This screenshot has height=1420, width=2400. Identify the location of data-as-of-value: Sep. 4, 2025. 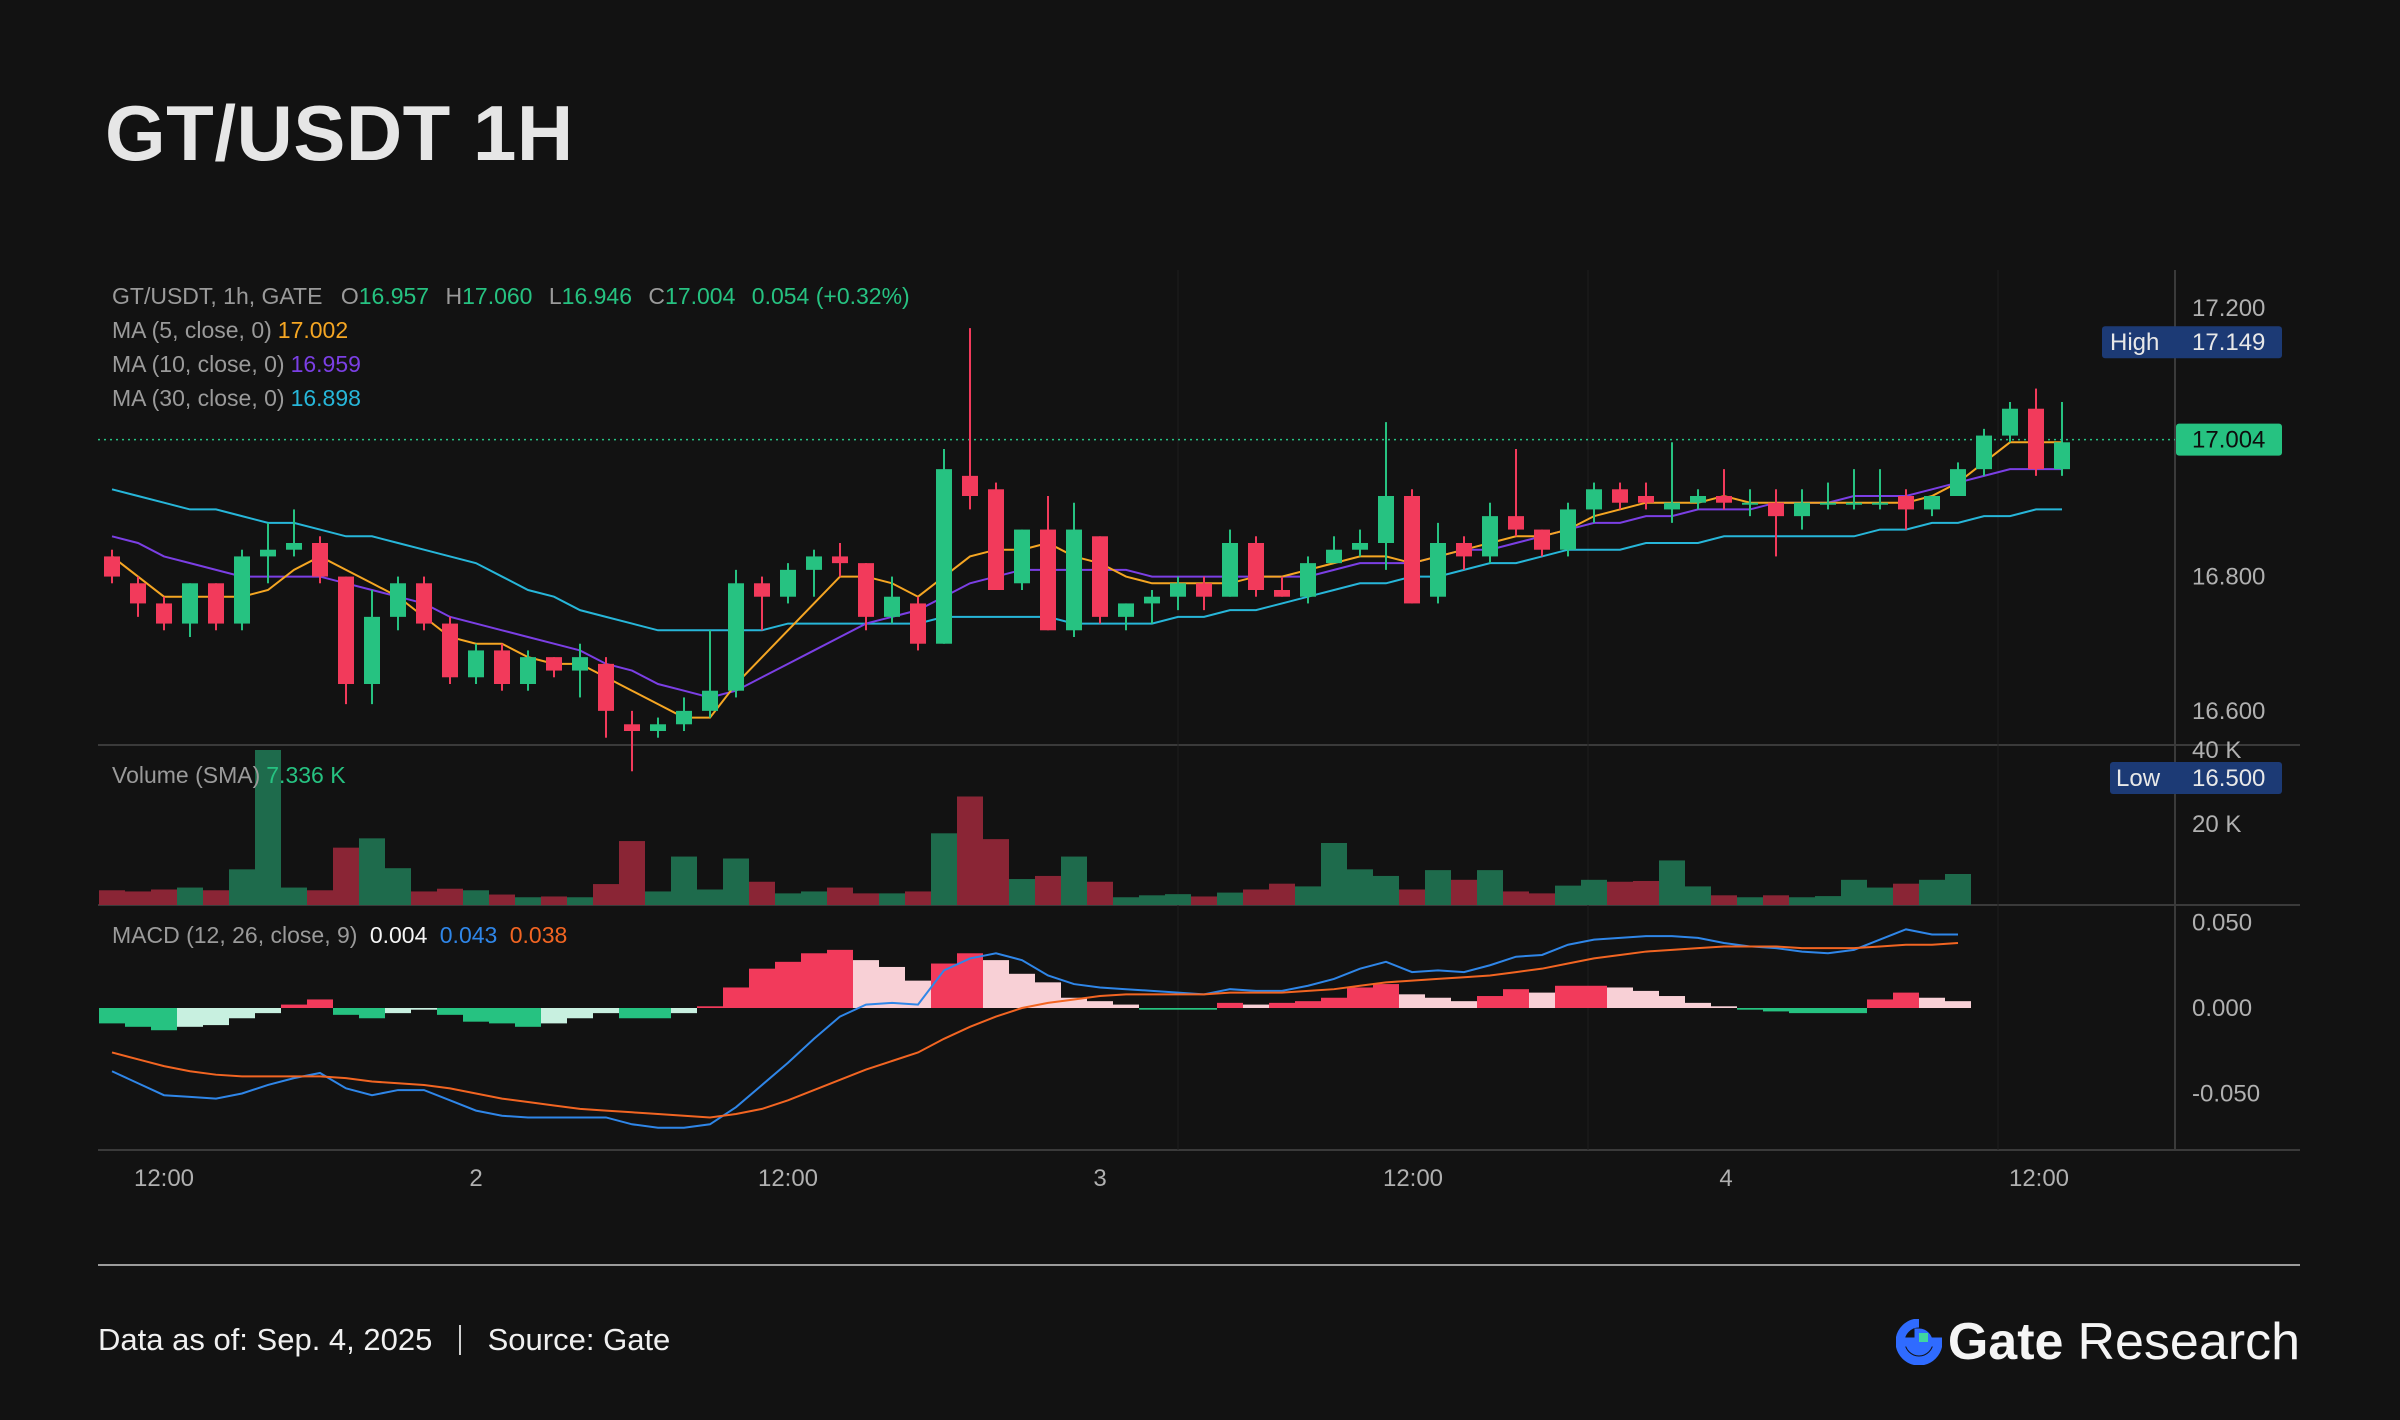
(344, 1339).